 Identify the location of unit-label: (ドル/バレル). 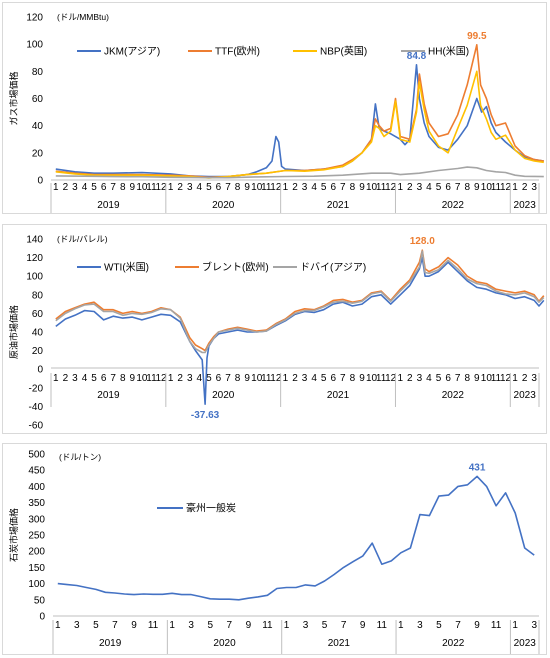
(82, 239).